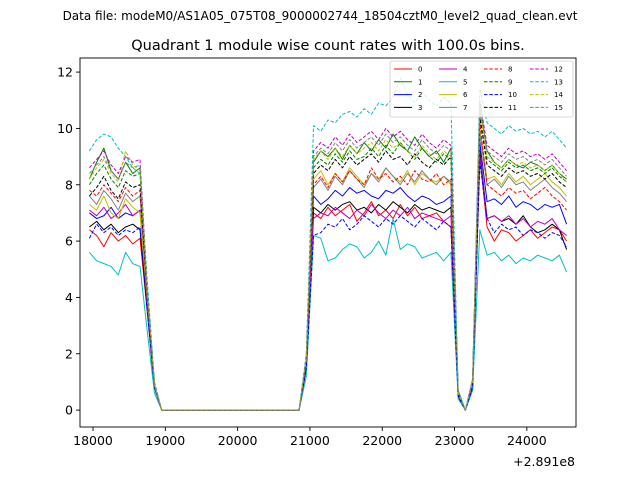  What do you see at coordinates (382, 440) in the screenshot?
I see `x-tick-label: 22000` at bounding box center [382, 440].